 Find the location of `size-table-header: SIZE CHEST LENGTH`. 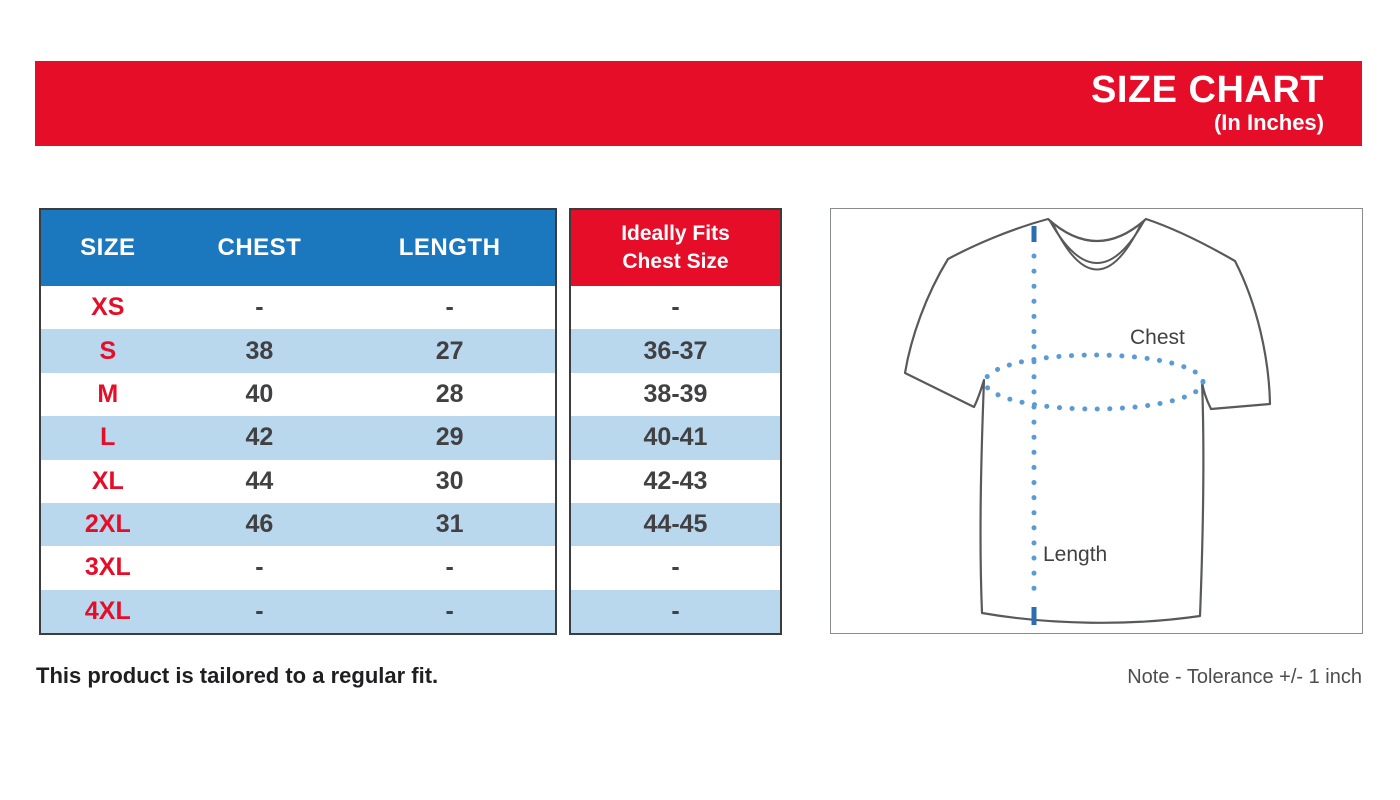

size-table-header: SIZE CHEST LENGTH is located at coordinates (298, 248).